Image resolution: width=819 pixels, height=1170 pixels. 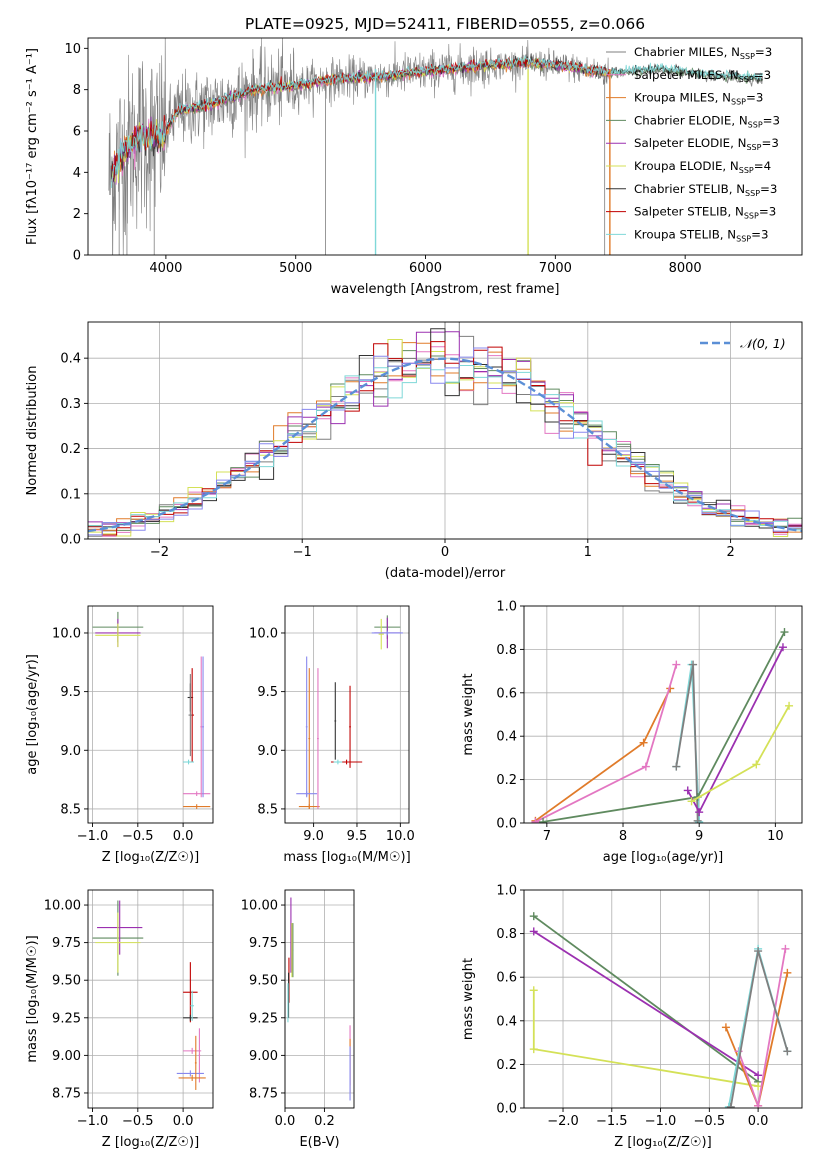 I want to click on gaussian-line, so click(x=445, y=445).